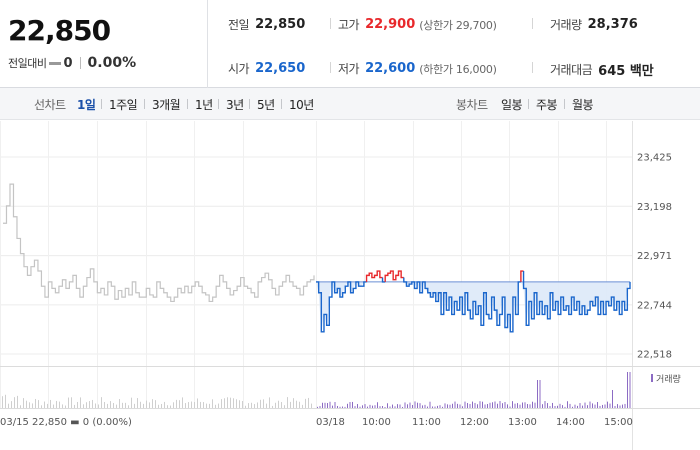 This screenshot has height=450, width=700. What do you see at coordinates (341, 307) in the screenshot?
I see `down-segment` at bounding box center [341, 307].